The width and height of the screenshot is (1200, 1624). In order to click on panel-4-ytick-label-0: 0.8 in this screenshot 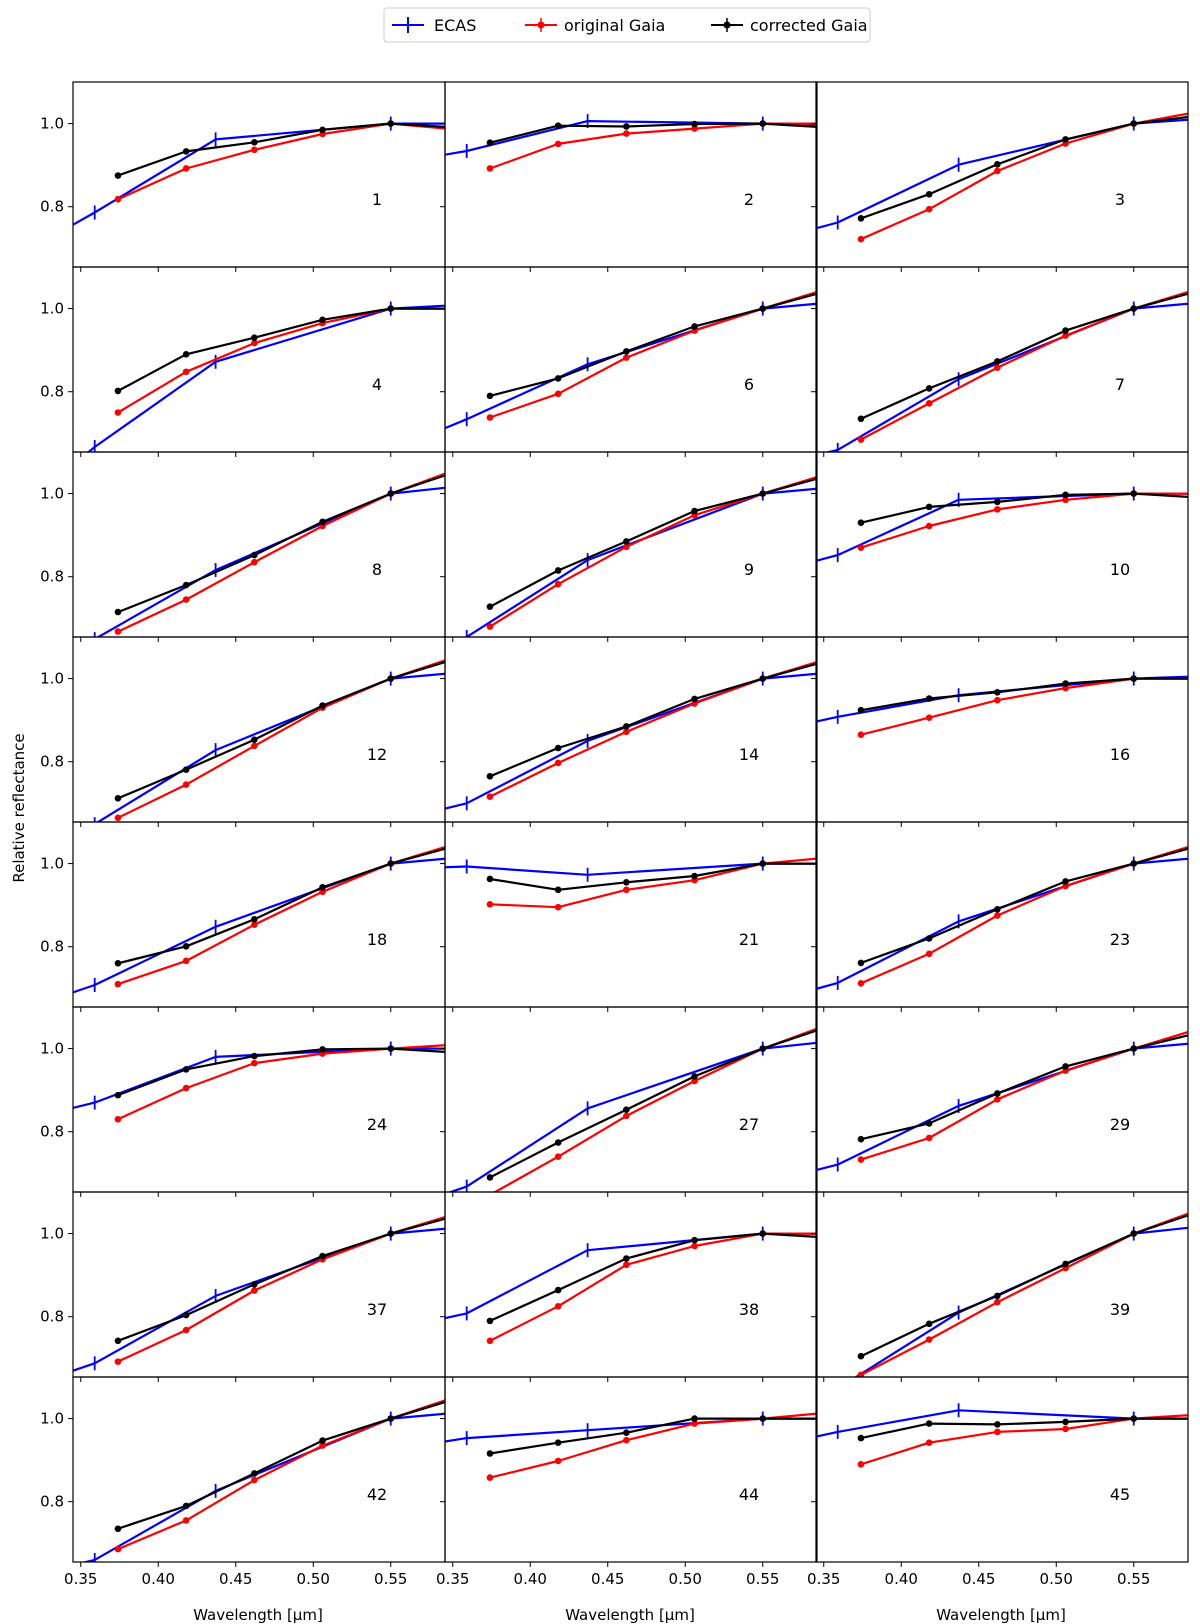, I will do `click(52, 392)`.